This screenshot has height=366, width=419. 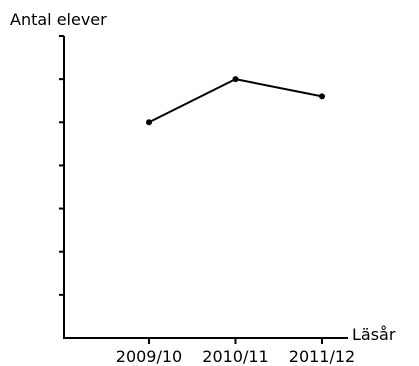 I want to click on x-tick-label-2: 2010/11, so click(x=235, y=356).